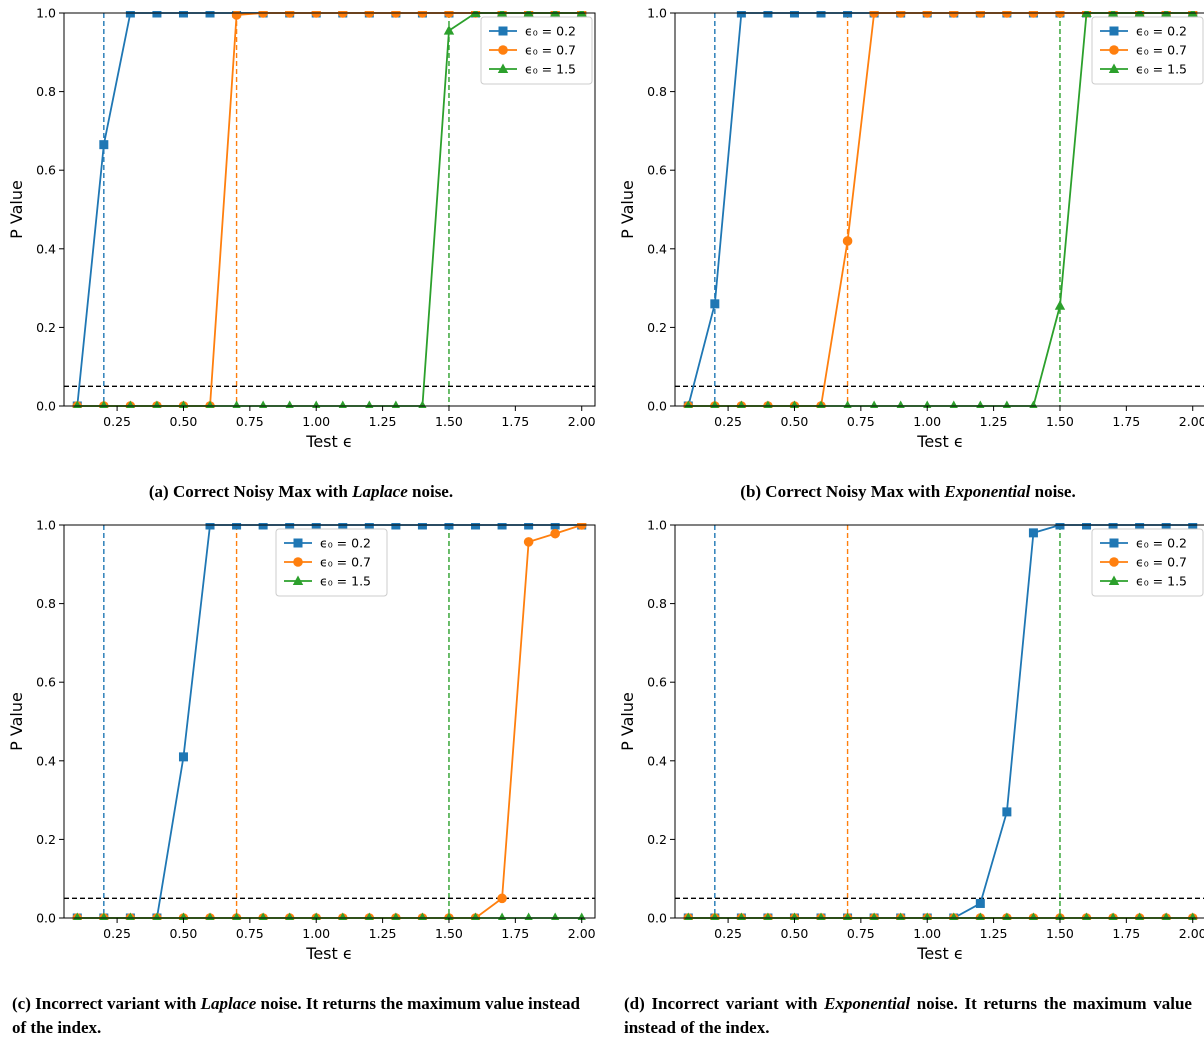 Image resolution: width=1204 pixels, height=1041 pixels. Describe the element at coordinates (1161, 543) in the screenshot. I see `legend-label: ϵ₀ = 0.2` at that location.